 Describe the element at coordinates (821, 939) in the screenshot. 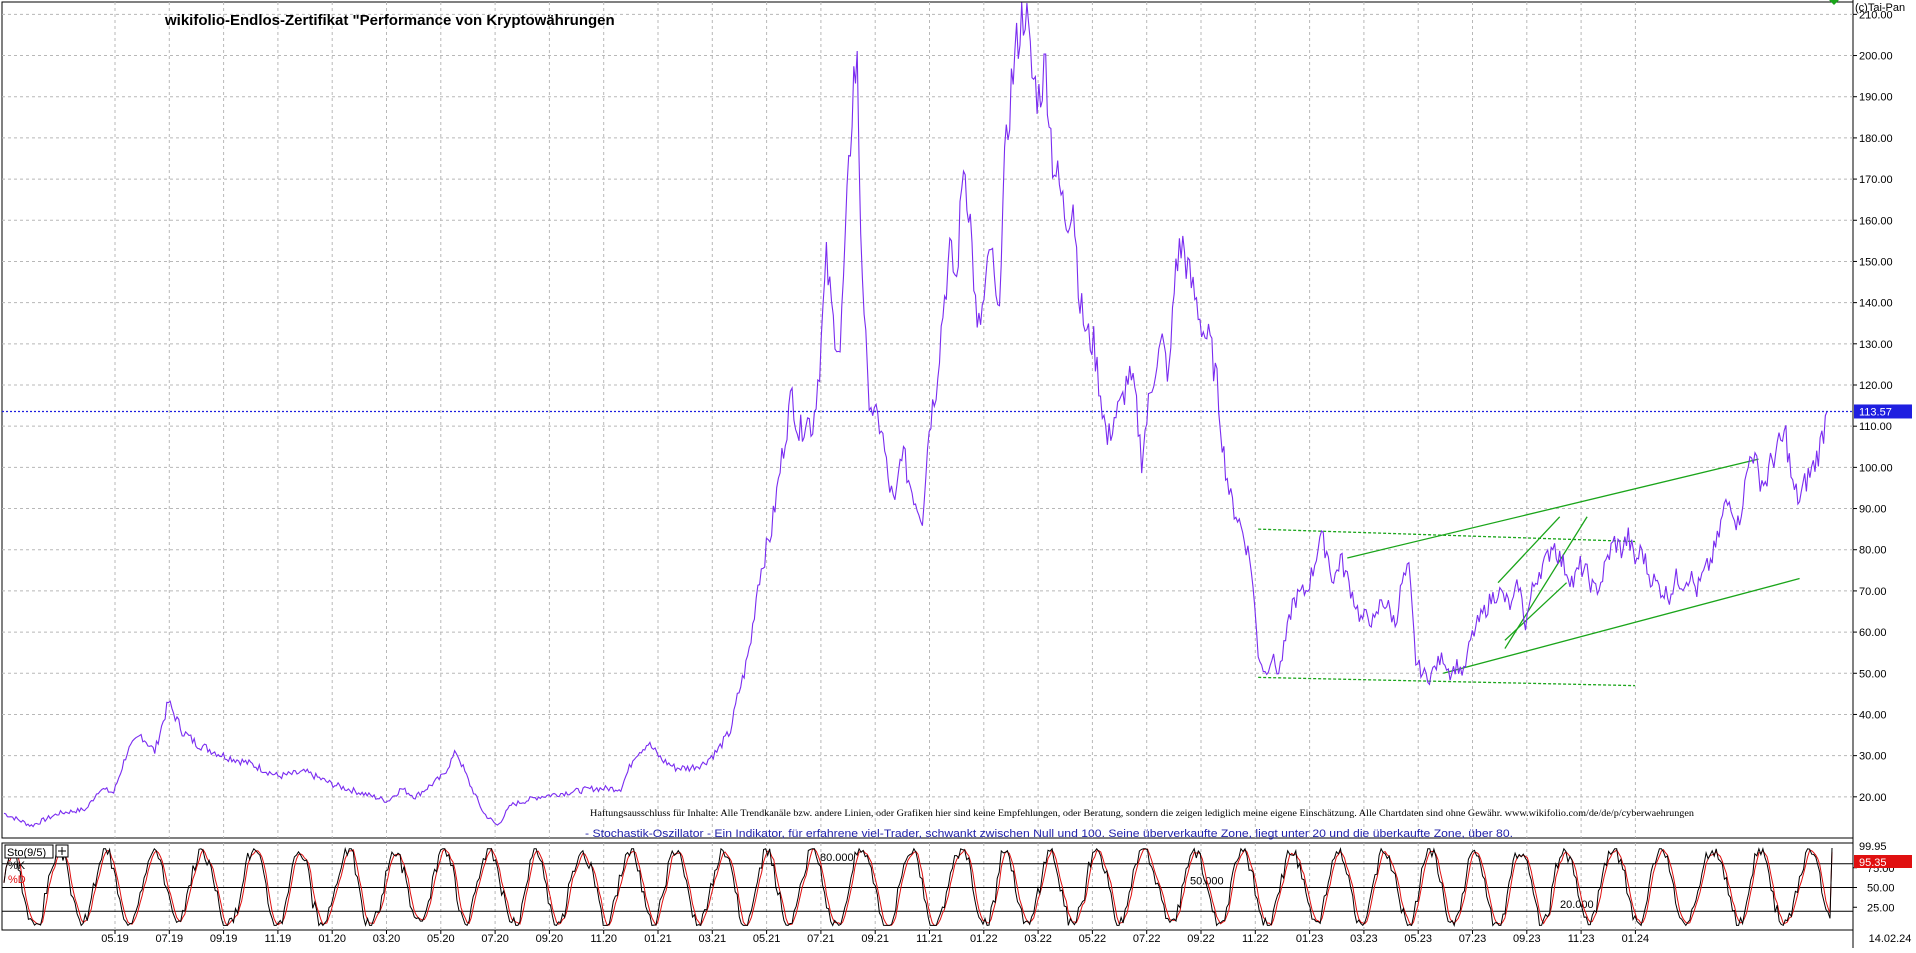

I see `x-tick-label: 07.21` at that location.